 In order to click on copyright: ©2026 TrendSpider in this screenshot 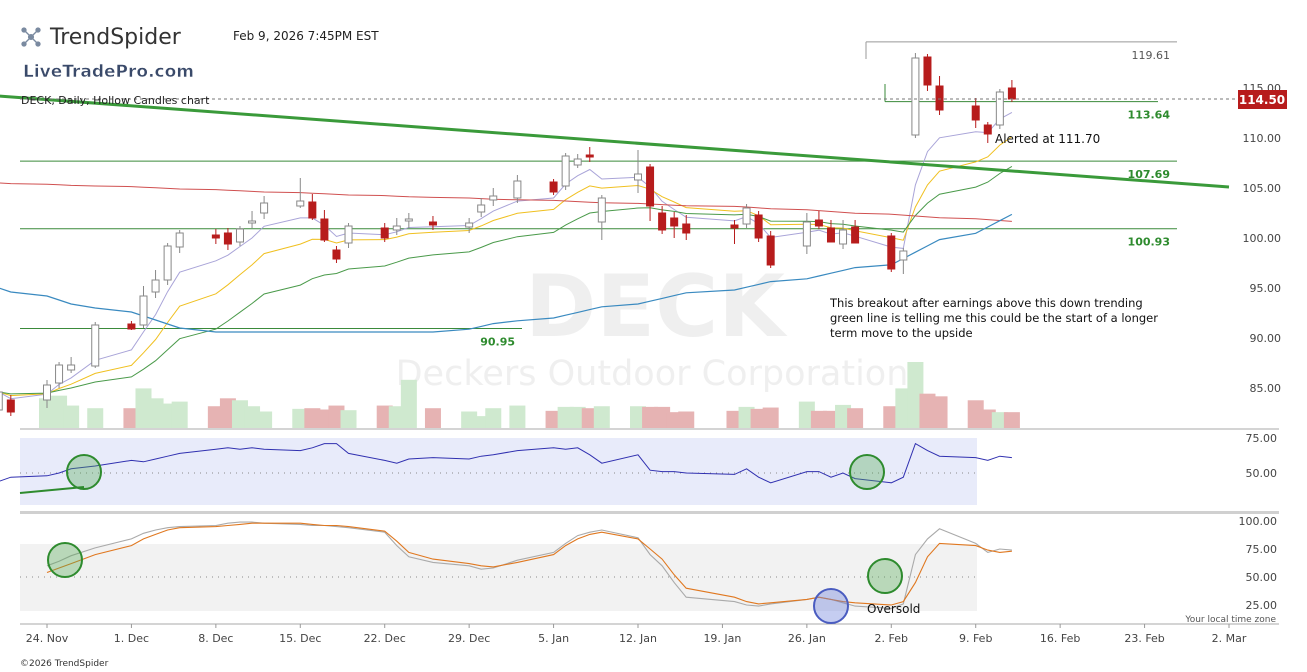, I will do `click(64, 664)`.